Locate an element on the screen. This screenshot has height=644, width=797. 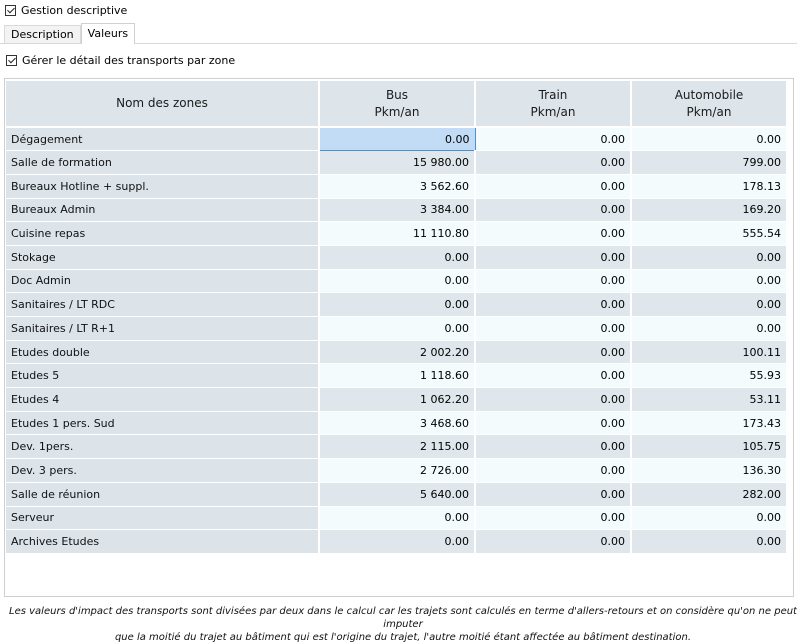
table-row: Salle de formation 15 980.00 0.00 799.00 is located at coordinates (397, 162).